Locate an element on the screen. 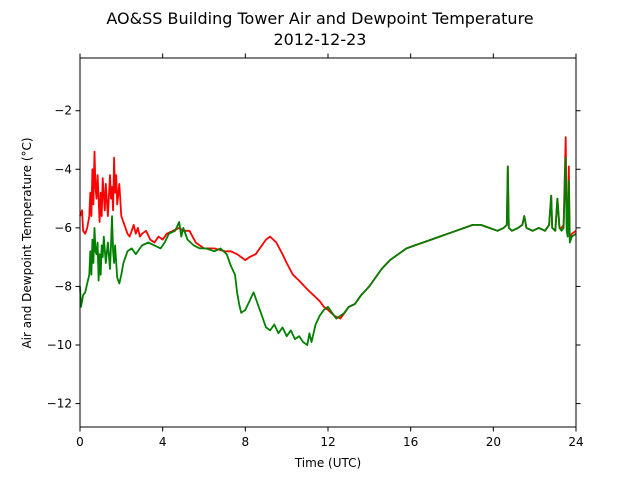 This screenshot has width=640, height=480. y-axis-label: Air and Dewpoint Temperature (°C) is located at coordinates (27, 242).